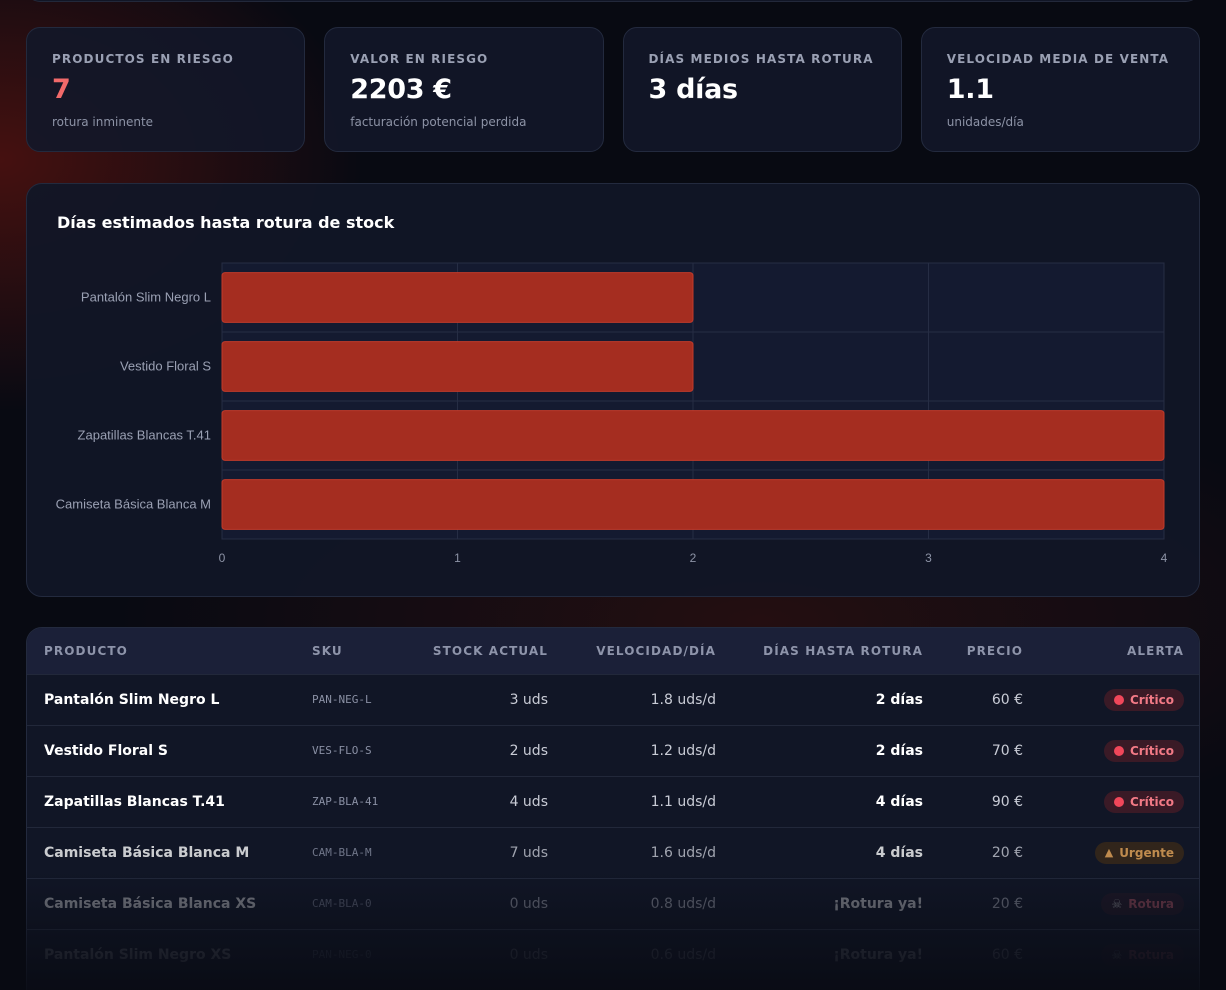 The image size is (1226, 990). What do you see at coordinates (342, 699) in the screenshot?
I see `cell-sku: PAN-NEG-L` at bounding box center [342, 699].